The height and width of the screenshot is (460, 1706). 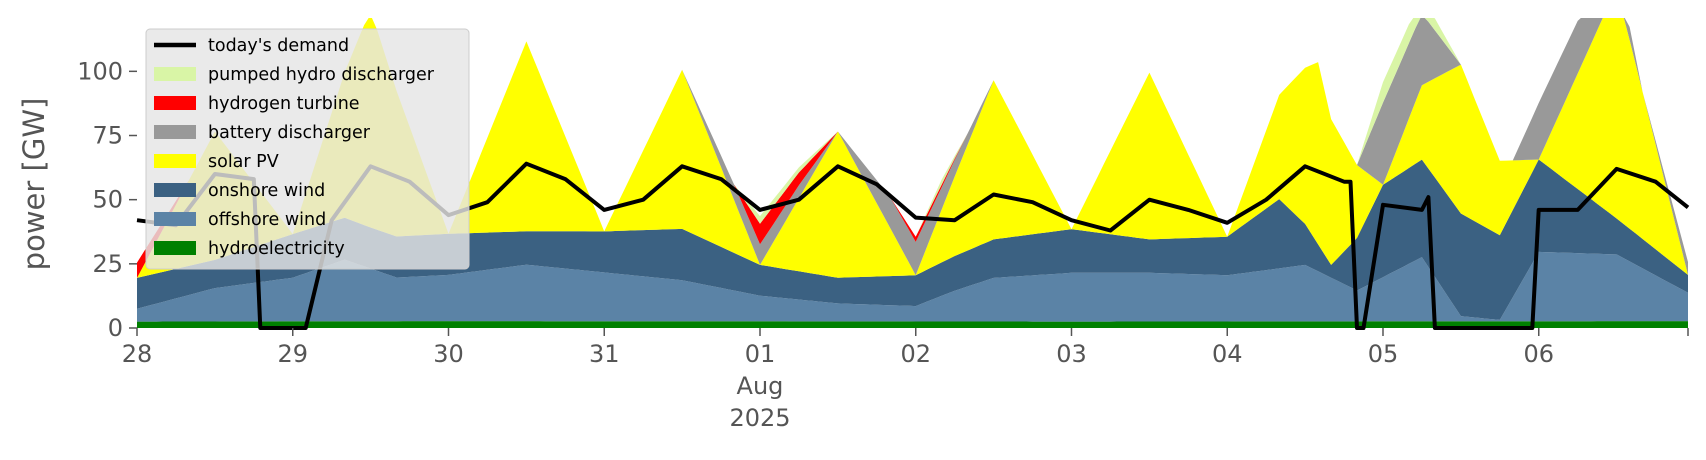 What do you see at coordinates (759, 418) in the screenshot?
I see `x-year-label: 2025` at bounding box center [759, 418].